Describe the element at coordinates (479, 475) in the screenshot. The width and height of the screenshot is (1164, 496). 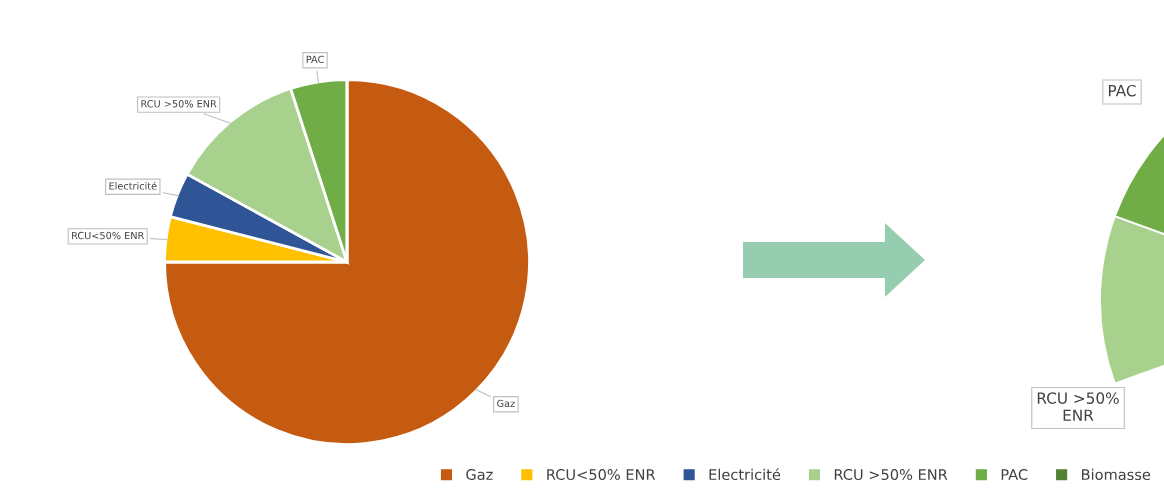
I see `legend-label: Gaz` at that location.